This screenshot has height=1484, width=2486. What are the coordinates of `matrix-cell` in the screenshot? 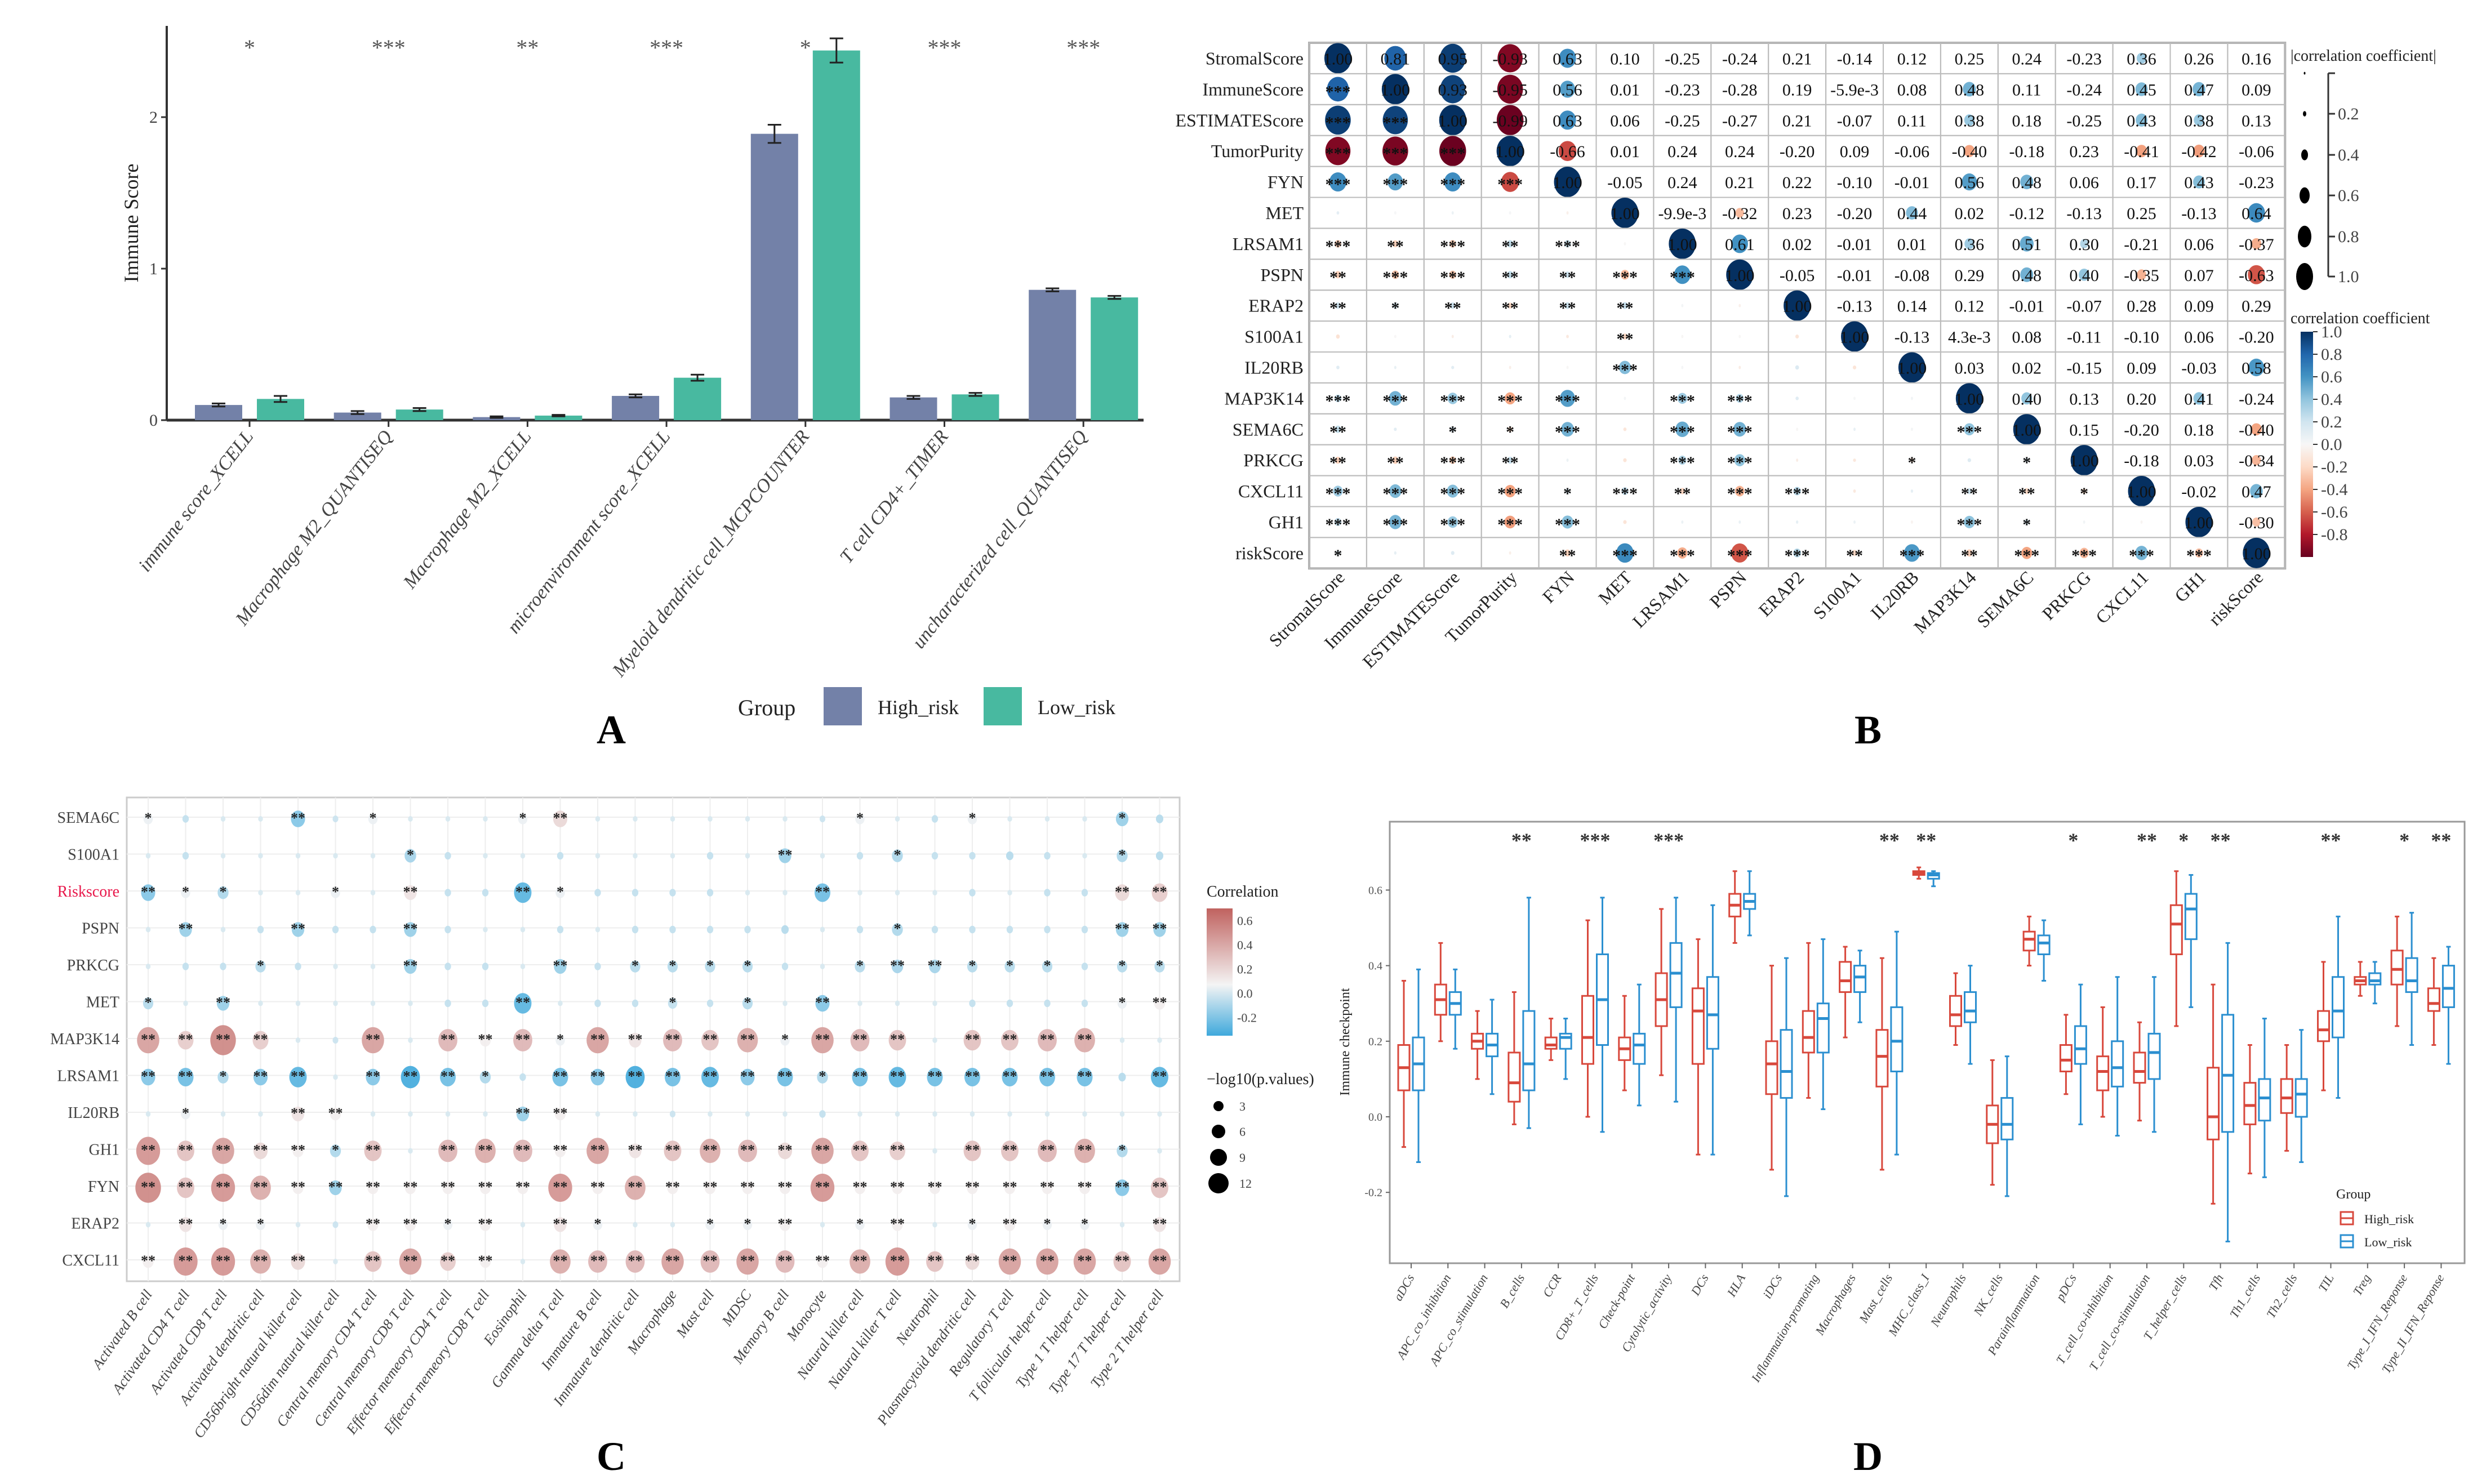 It's located at (2256, 553).